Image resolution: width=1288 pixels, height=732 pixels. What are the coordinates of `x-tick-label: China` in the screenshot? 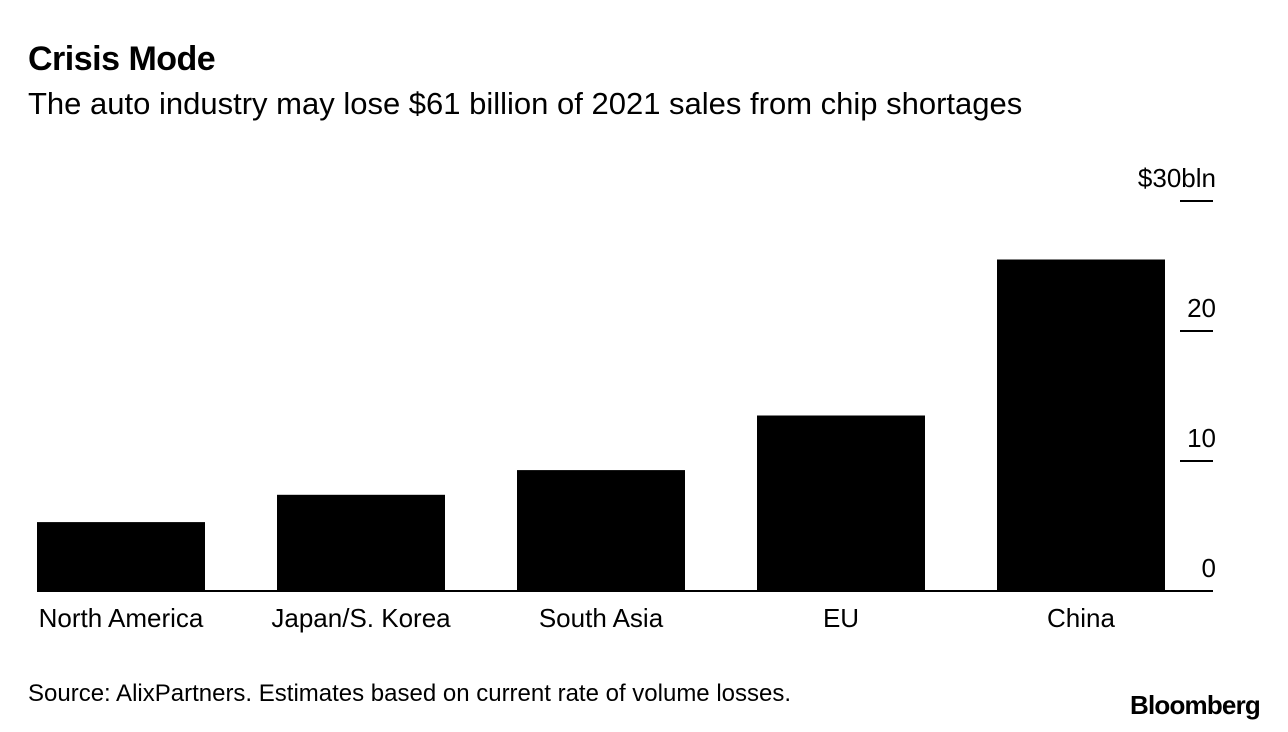 It's located at (1081, 618).